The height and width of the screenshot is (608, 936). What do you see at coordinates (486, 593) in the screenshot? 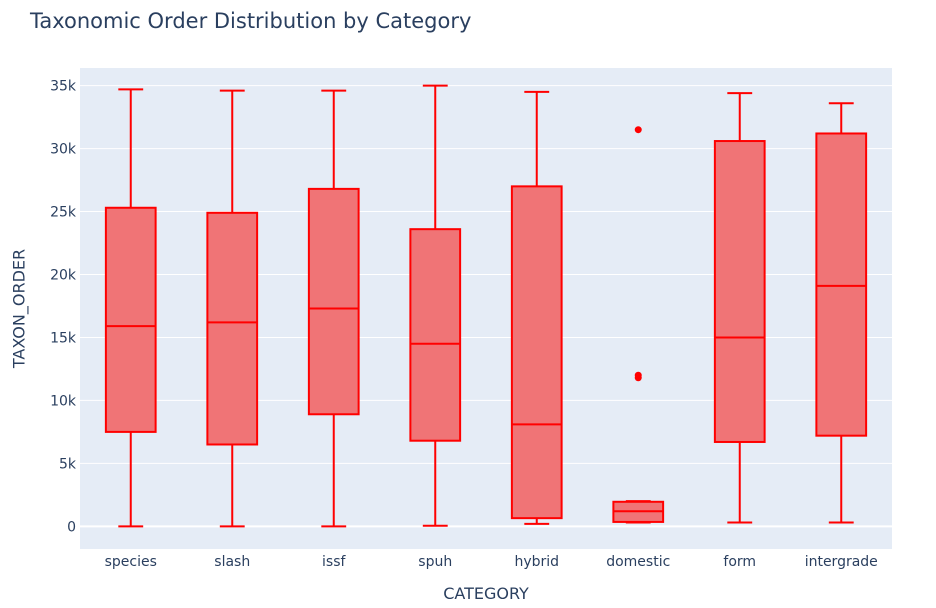
I see `x-axis-title: CATEGORY` at bounding box center [486, 593].